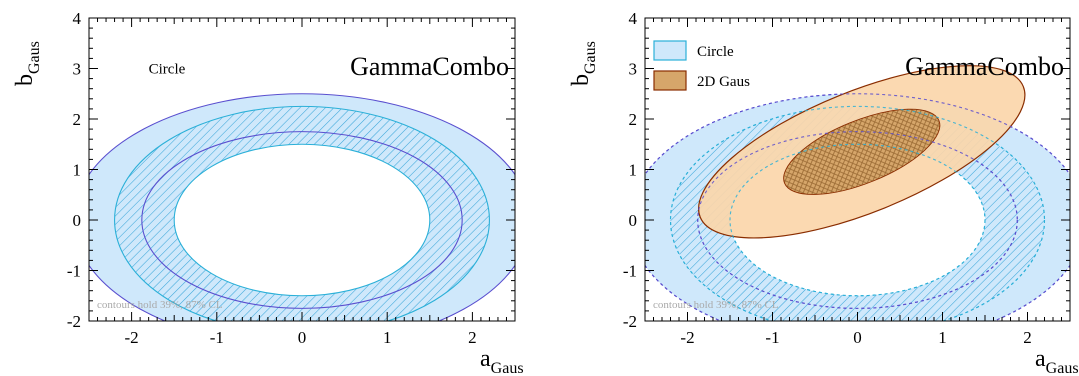 This screenshot has height=376, width=1079. I want to click on 2d-gaus-contour-39, so click(862, 151).